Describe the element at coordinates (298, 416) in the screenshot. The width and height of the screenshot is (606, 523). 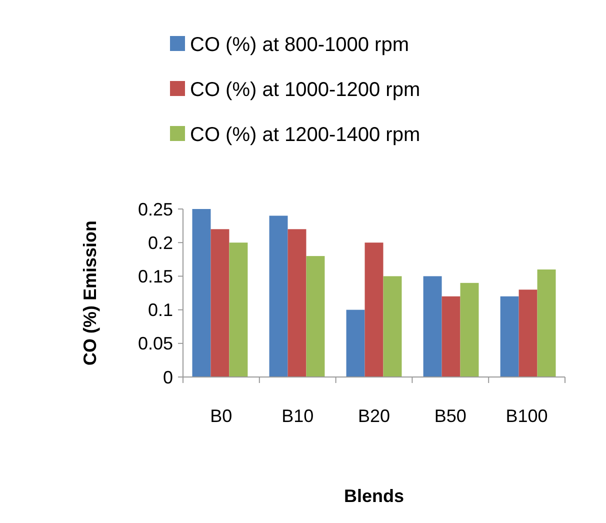
I see `x-tick-label: B10` at that location.